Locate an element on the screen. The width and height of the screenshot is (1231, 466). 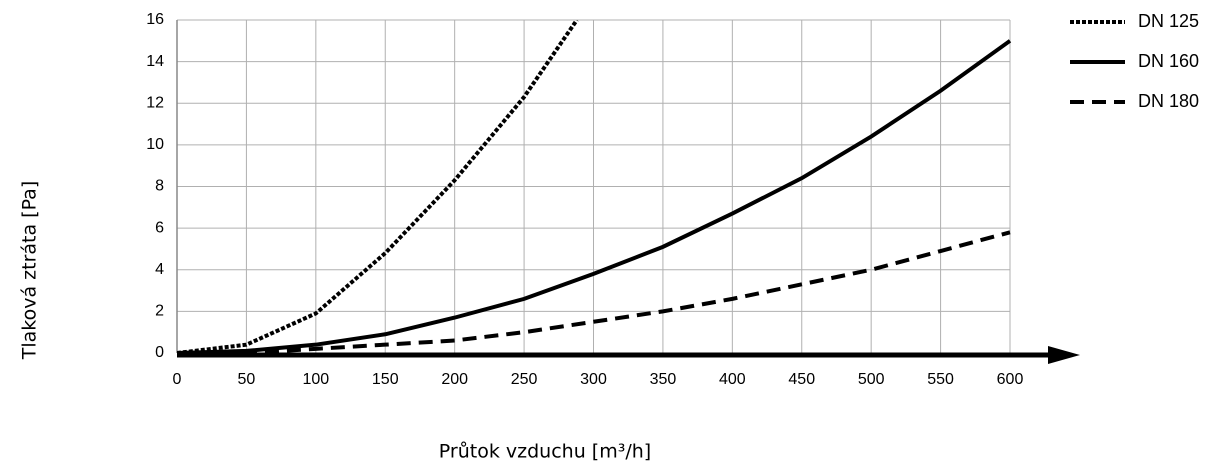
x-tick-label: 300 is located at coordinates (593, 379).